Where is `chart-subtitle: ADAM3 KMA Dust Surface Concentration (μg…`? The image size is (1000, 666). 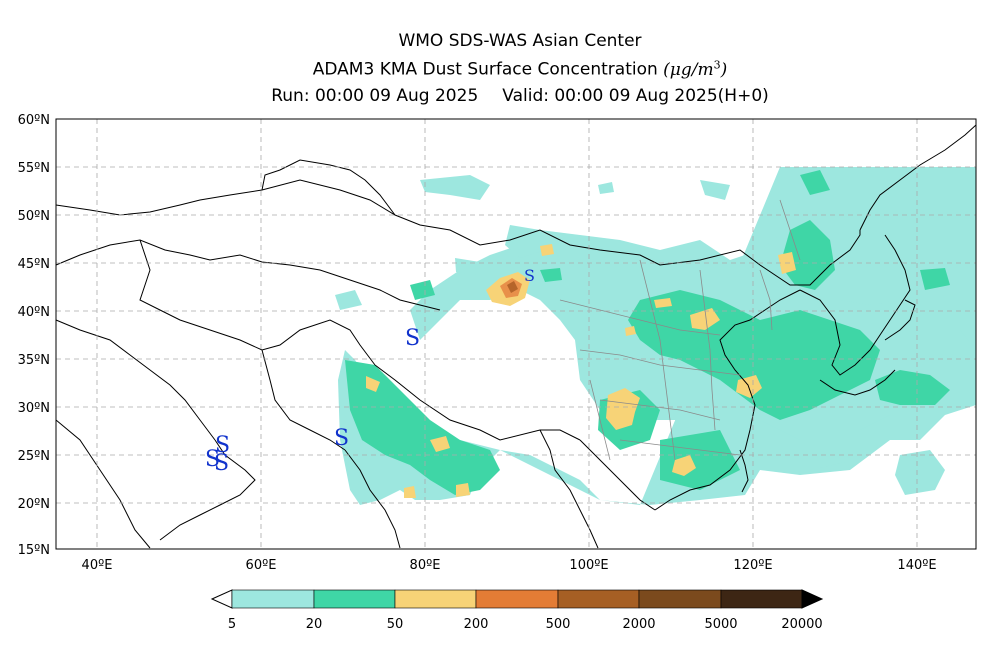
chart-subtitle: ADAM3 KMA Dust Surface Concentration (μg… is located at coordinates (500, 69).